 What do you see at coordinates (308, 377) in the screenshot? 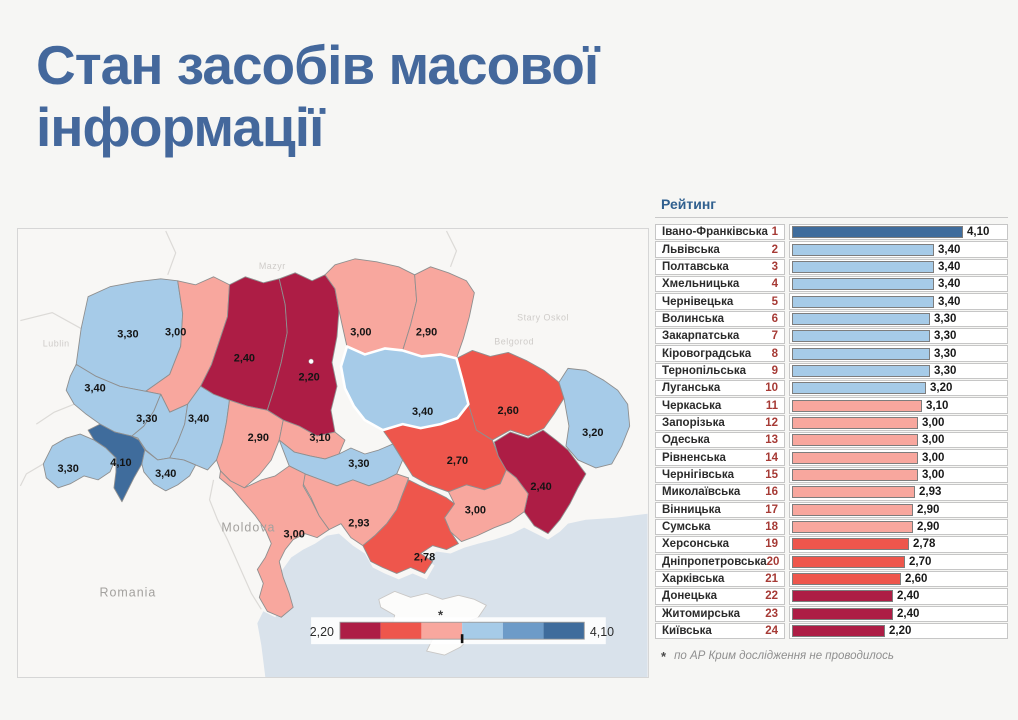
I see `map-value-kyiv: 2,20` at bounding box center [308, 377].